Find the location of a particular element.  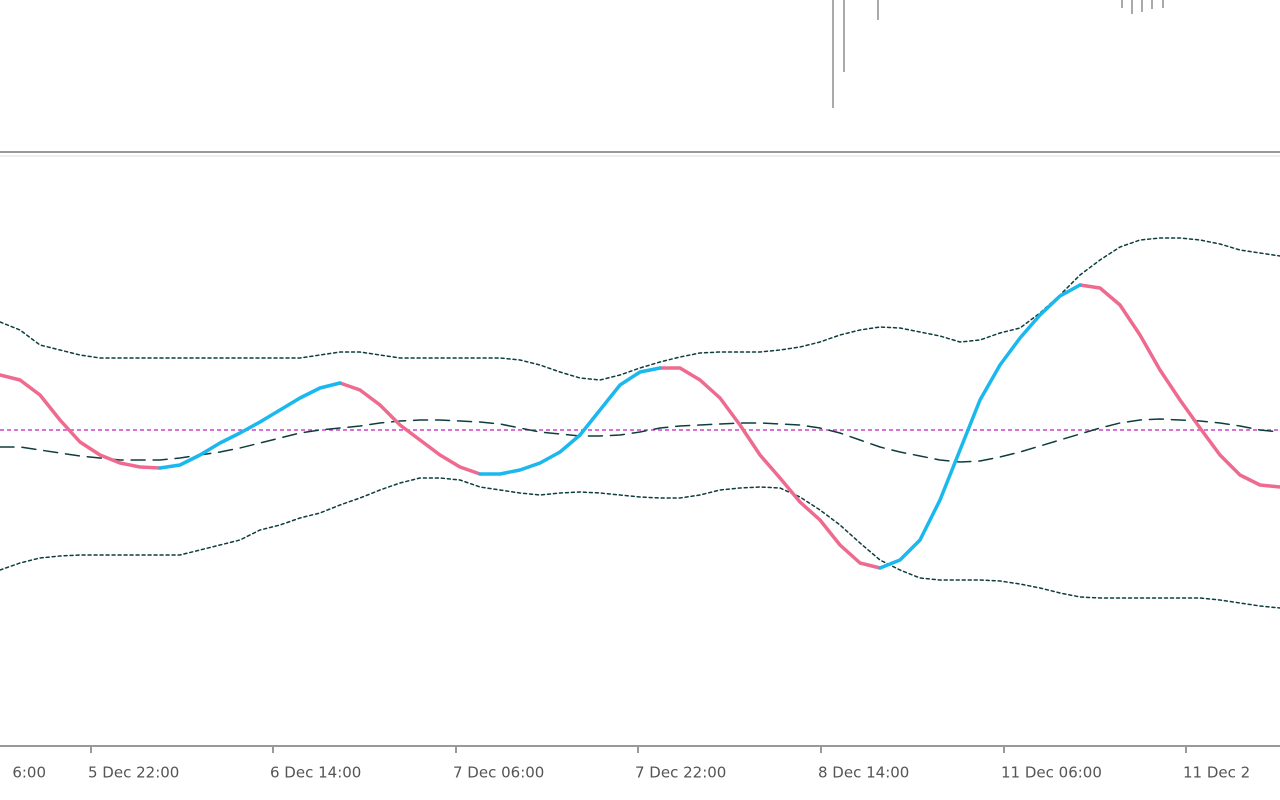

x-tick-label: 11 Dec 06:00 is located at coordinates (1051, 773).